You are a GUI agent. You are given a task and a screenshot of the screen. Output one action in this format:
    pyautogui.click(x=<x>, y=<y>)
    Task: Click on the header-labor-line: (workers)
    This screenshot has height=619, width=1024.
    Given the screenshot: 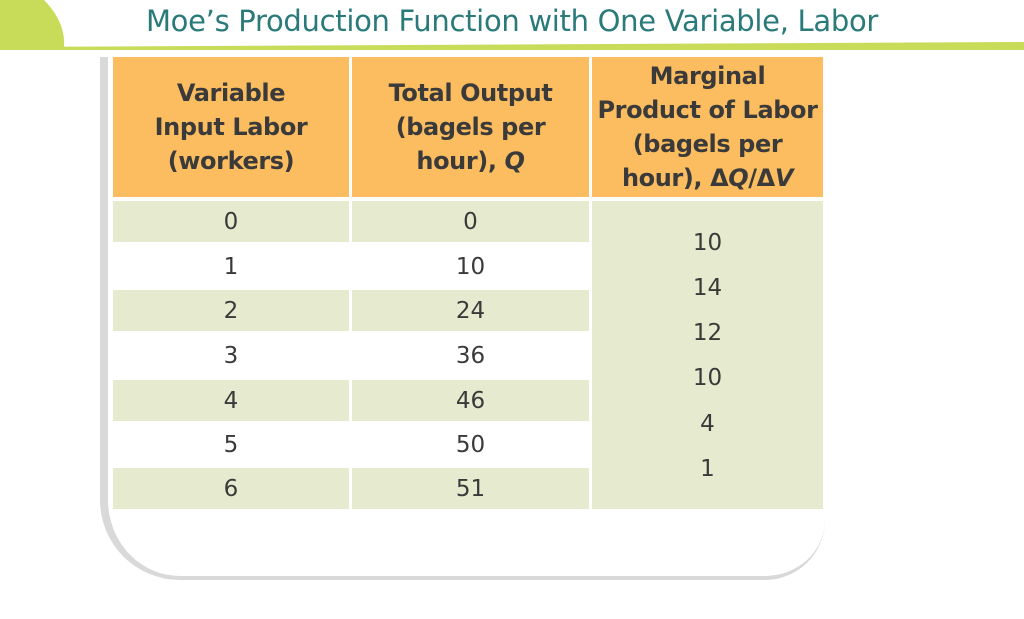 What is the action you would take?
    pyautogui.click(x=231, y=161)
    